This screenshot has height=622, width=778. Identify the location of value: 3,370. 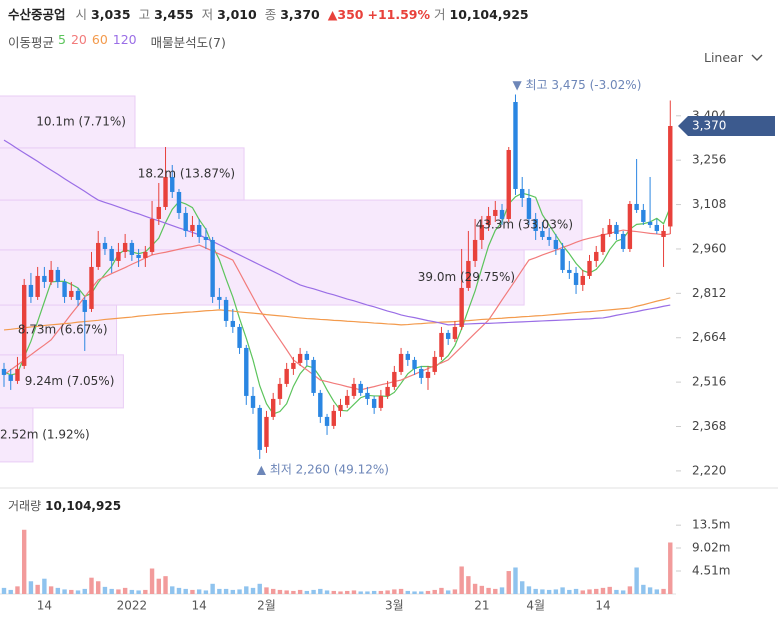
(300, 14).